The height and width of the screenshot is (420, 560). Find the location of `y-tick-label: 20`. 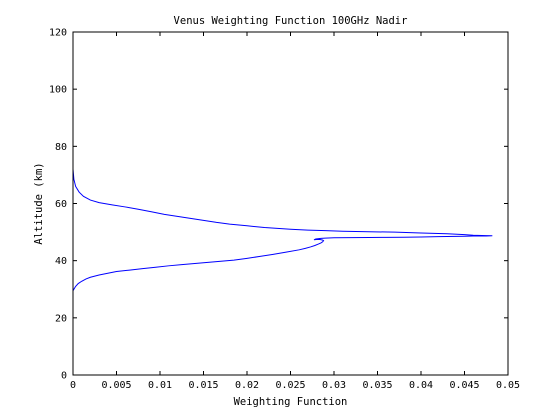

y-tick-label: 20 is located at coordinates (61, 318).